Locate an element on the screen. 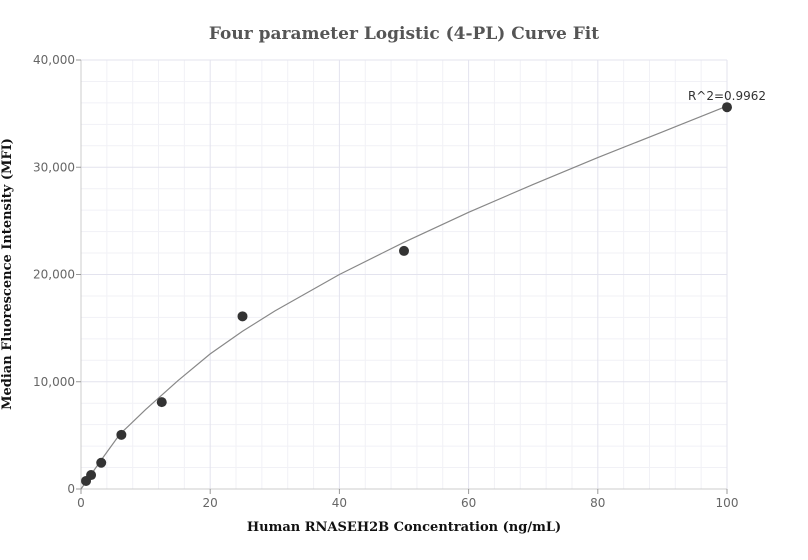 The image size is (808, 560). y-tick-label: 0 is located at coordinates (71, 489).